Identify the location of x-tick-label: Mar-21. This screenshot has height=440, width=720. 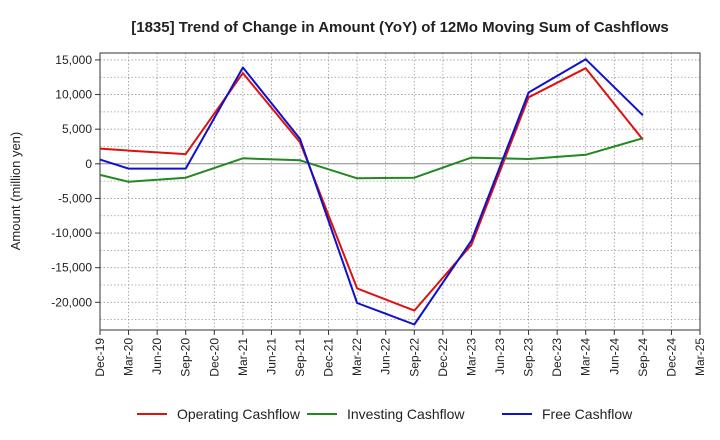
(243, 357).